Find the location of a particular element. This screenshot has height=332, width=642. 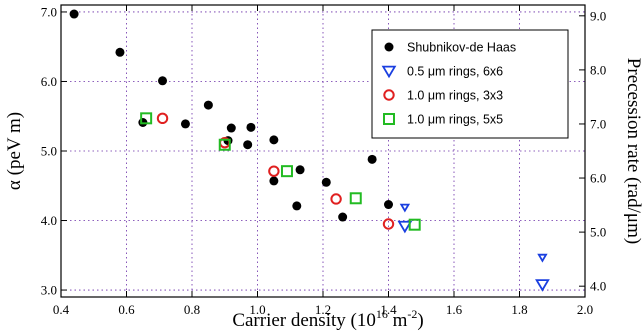

y-axis-title-right: Precession rate (rad/μm) is located at coordinates (632, 151).